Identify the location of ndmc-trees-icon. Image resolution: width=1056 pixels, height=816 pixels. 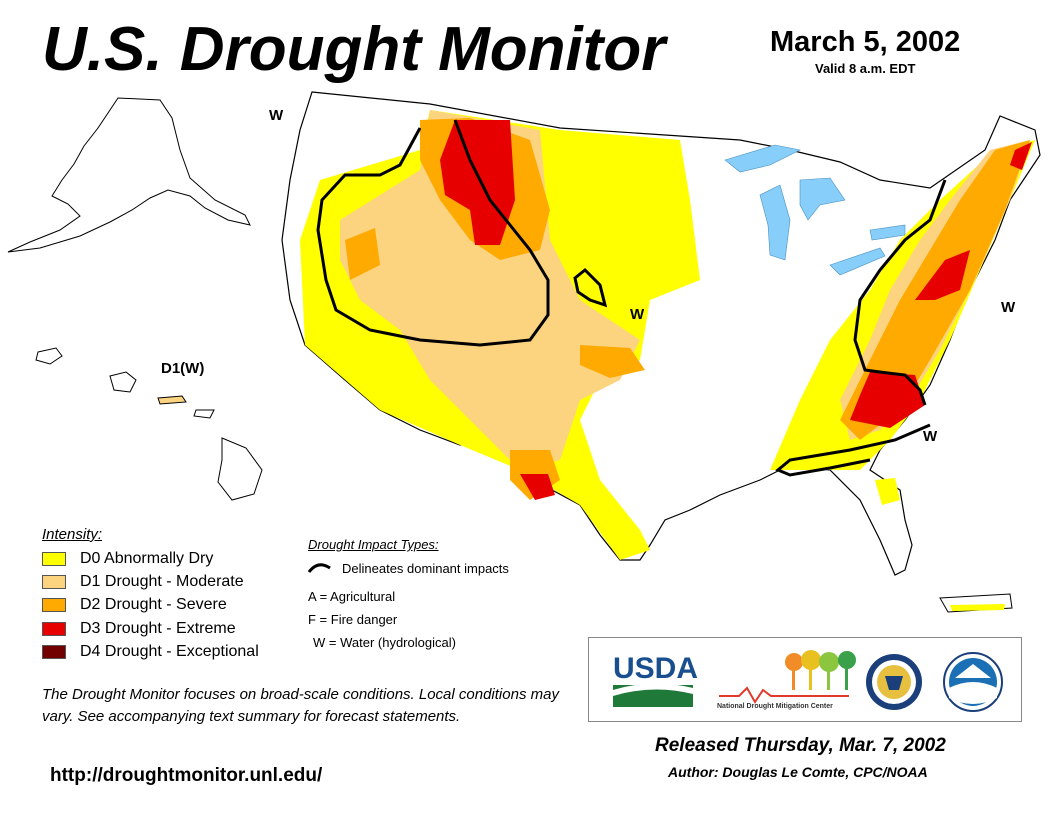
(820, 670).